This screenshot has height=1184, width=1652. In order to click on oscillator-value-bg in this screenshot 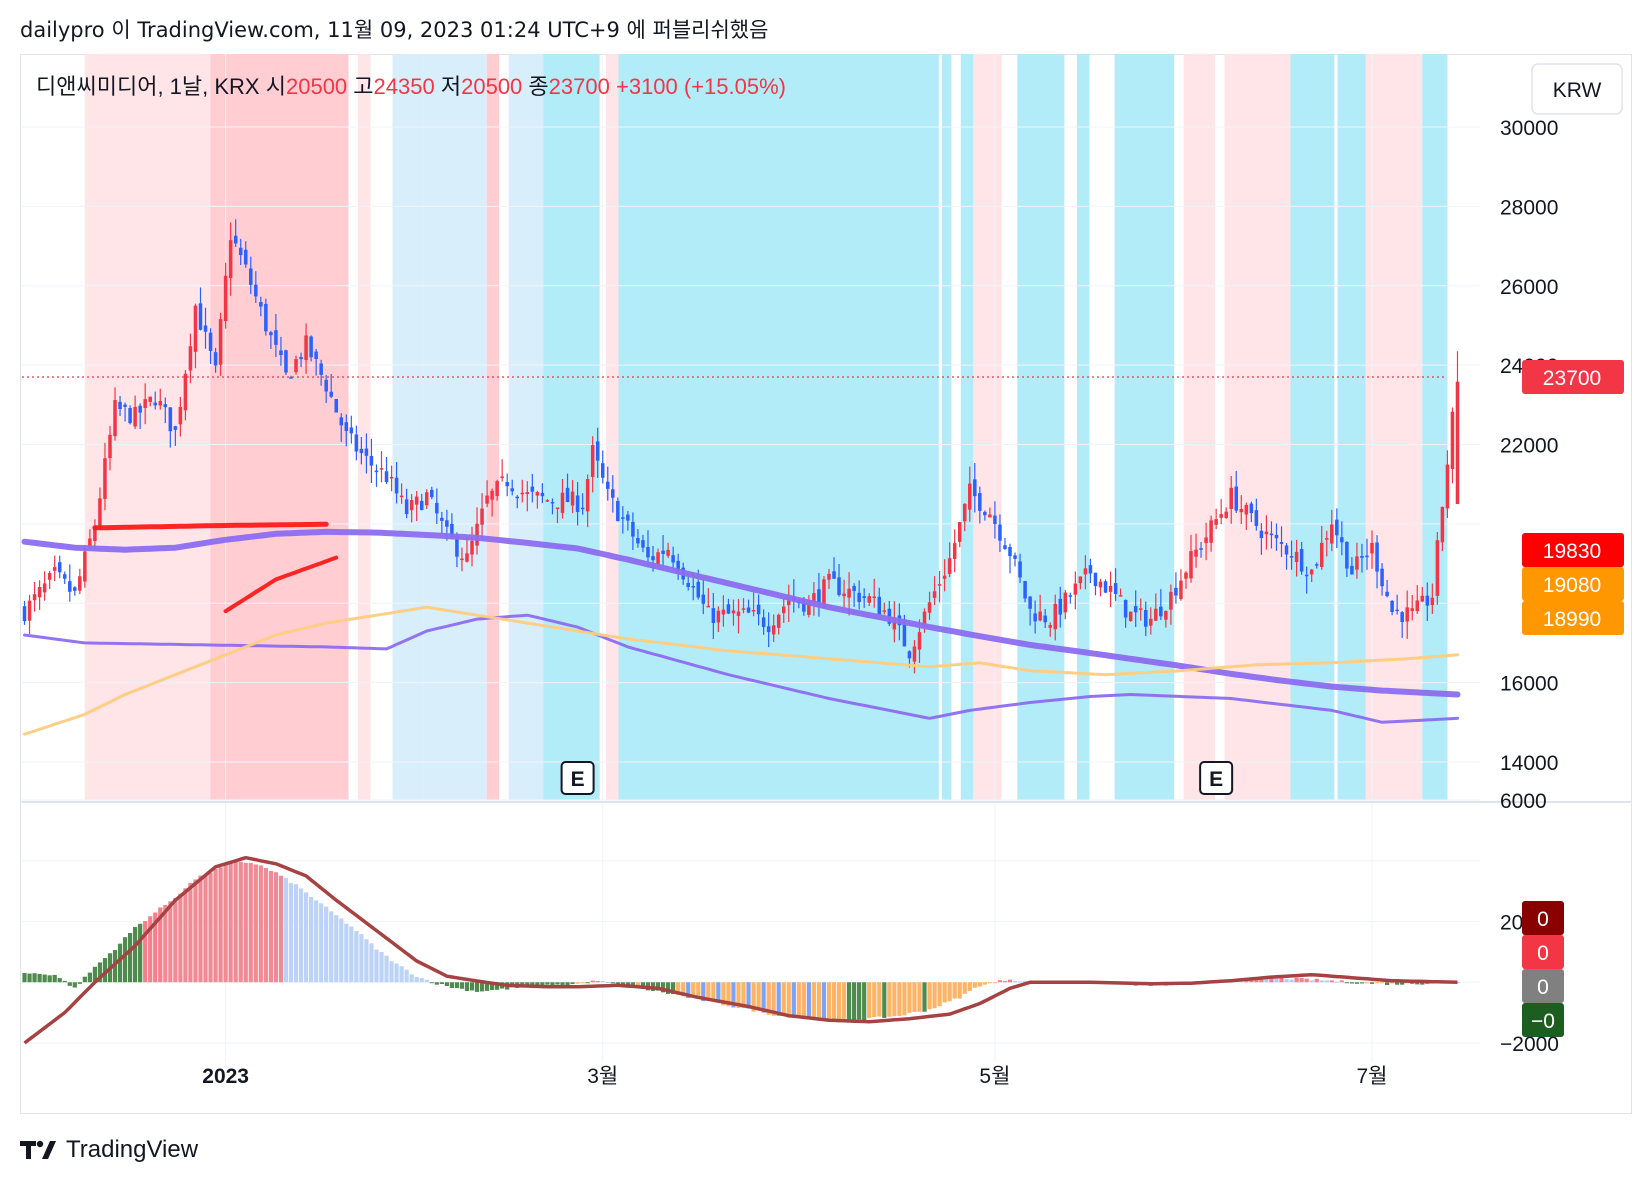, I will do `click(1543, 986)`.